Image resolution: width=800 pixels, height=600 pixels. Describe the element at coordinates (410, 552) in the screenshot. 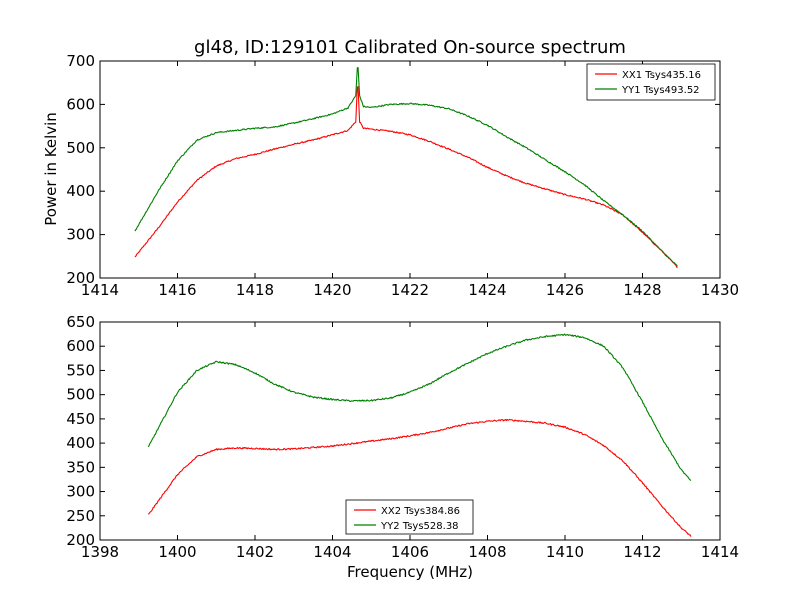

I see `x-tick-label: 1406` at that location.